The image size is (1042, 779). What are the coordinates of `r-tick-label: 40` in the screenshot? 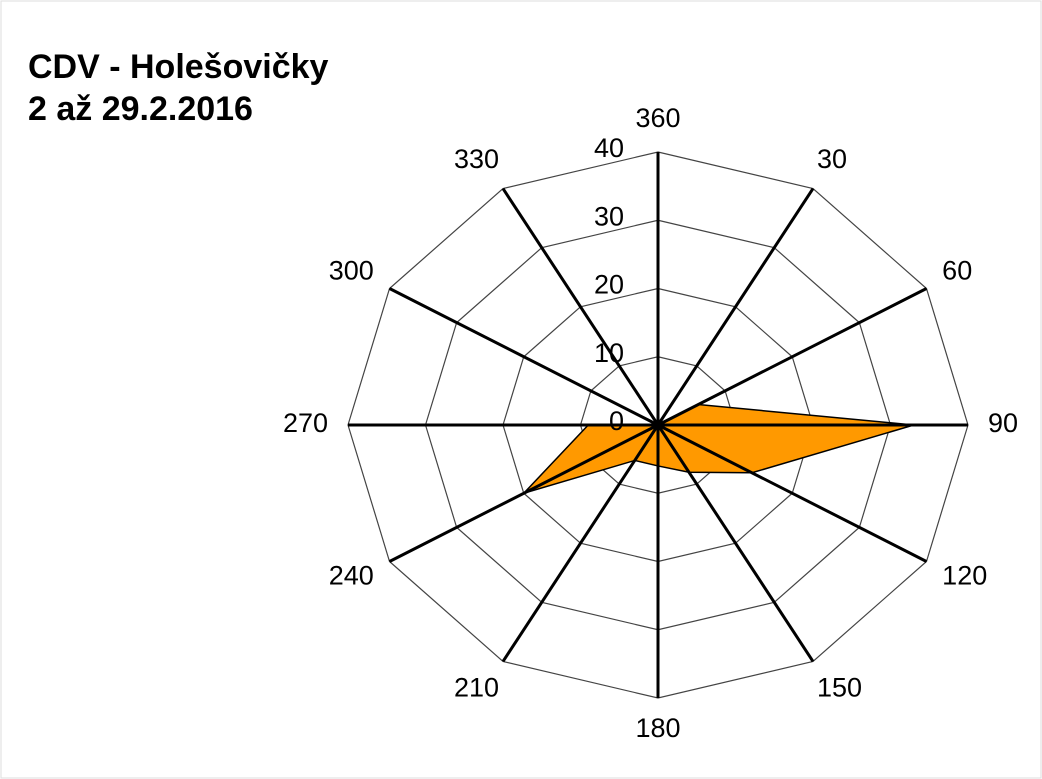 It's located at (609, 148).